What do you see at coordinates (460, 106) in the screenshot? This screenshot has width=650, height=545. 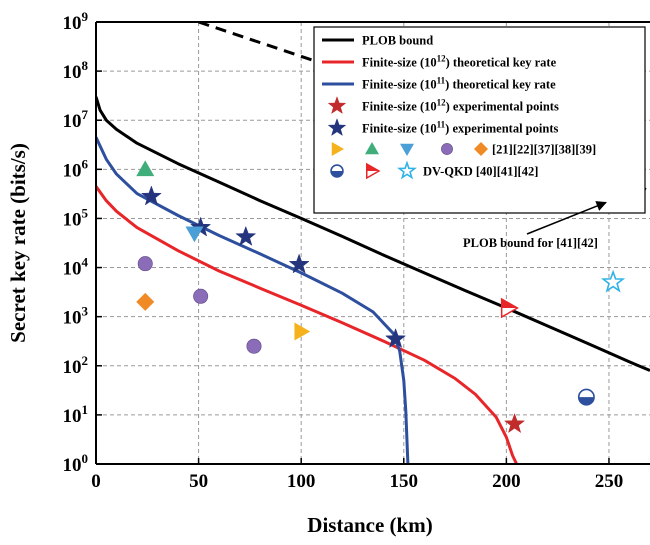 I see `legend-label: Finite-size (1012) experimental points` at bounding box center [460, 106].